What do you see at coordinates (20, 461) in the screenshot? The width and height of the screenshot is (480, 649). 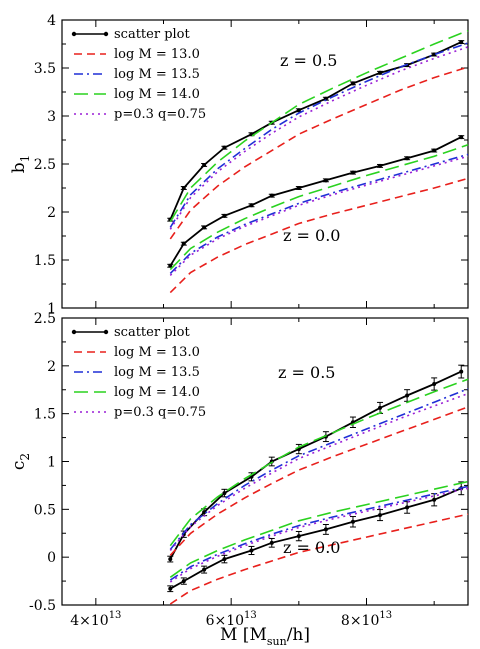 I see `y-axis-label: c2` at bounding box center [20, 461].